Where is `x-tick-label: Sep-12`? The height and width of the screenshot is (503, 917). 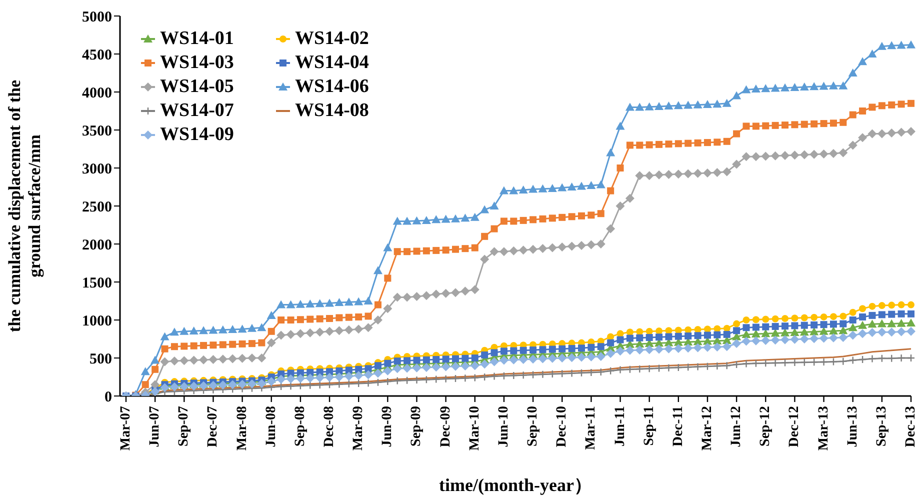
x-tick-label: Sep-12 is located at coordinates (766, 426).